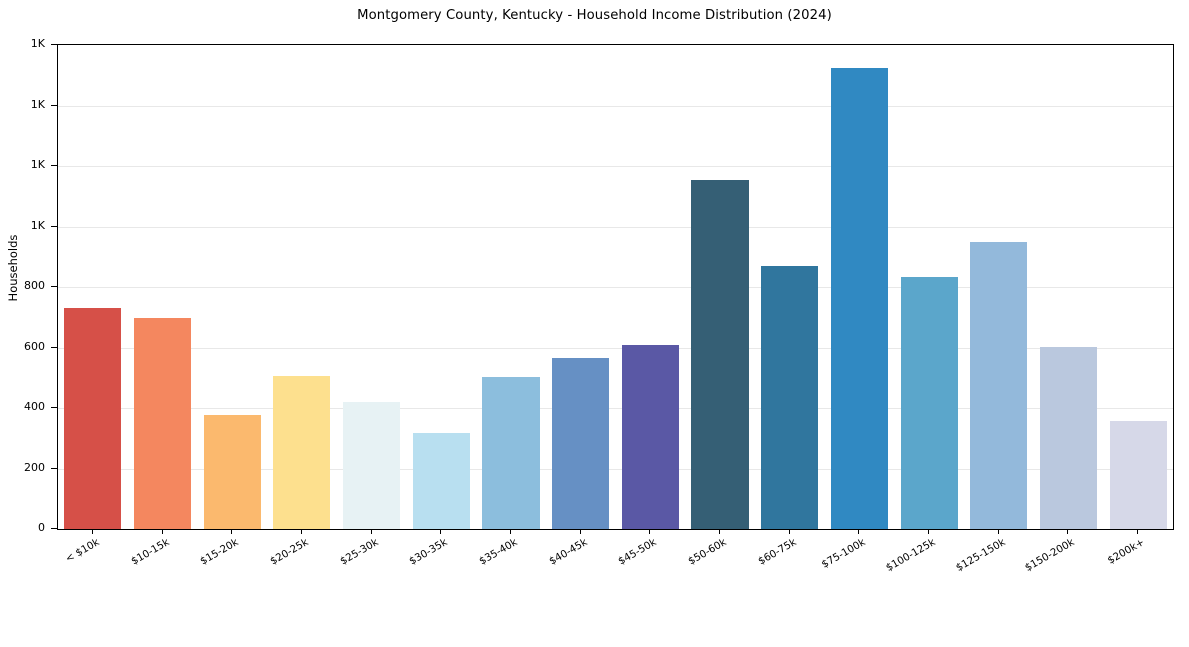  What do you see at coordinates (41, 527) in the screenshot?
I see `y-tick-label: 0` at bounding box center [41, 527].